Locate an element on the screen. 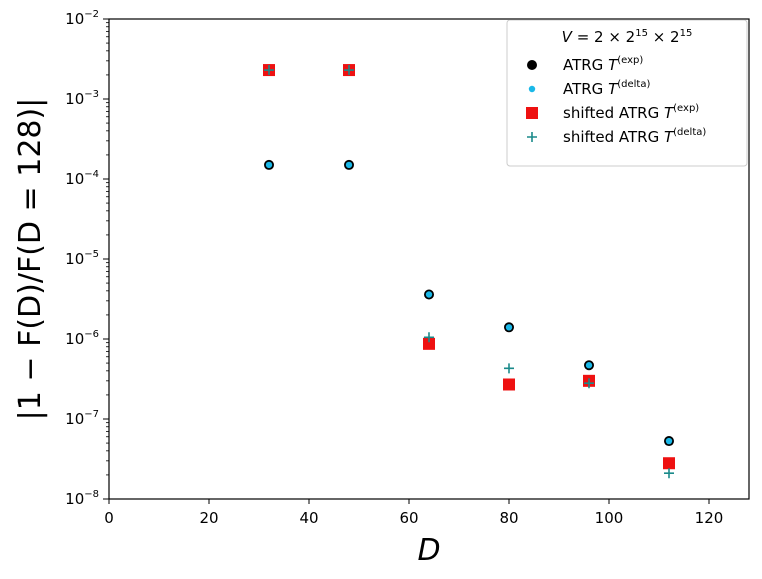 This screenshot has height=579, width=762. x-tick-label-60: 60 is located at coordinates (408, 518).